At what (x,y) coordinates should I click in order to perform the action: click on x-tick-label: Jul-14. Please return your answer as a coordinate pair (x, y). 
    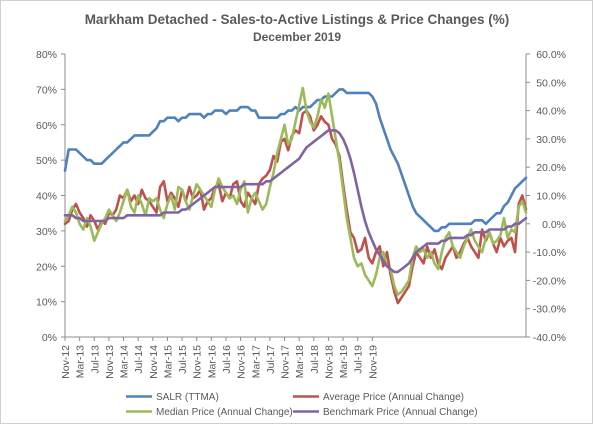
    Looking at the image, I should click on (139, 359).